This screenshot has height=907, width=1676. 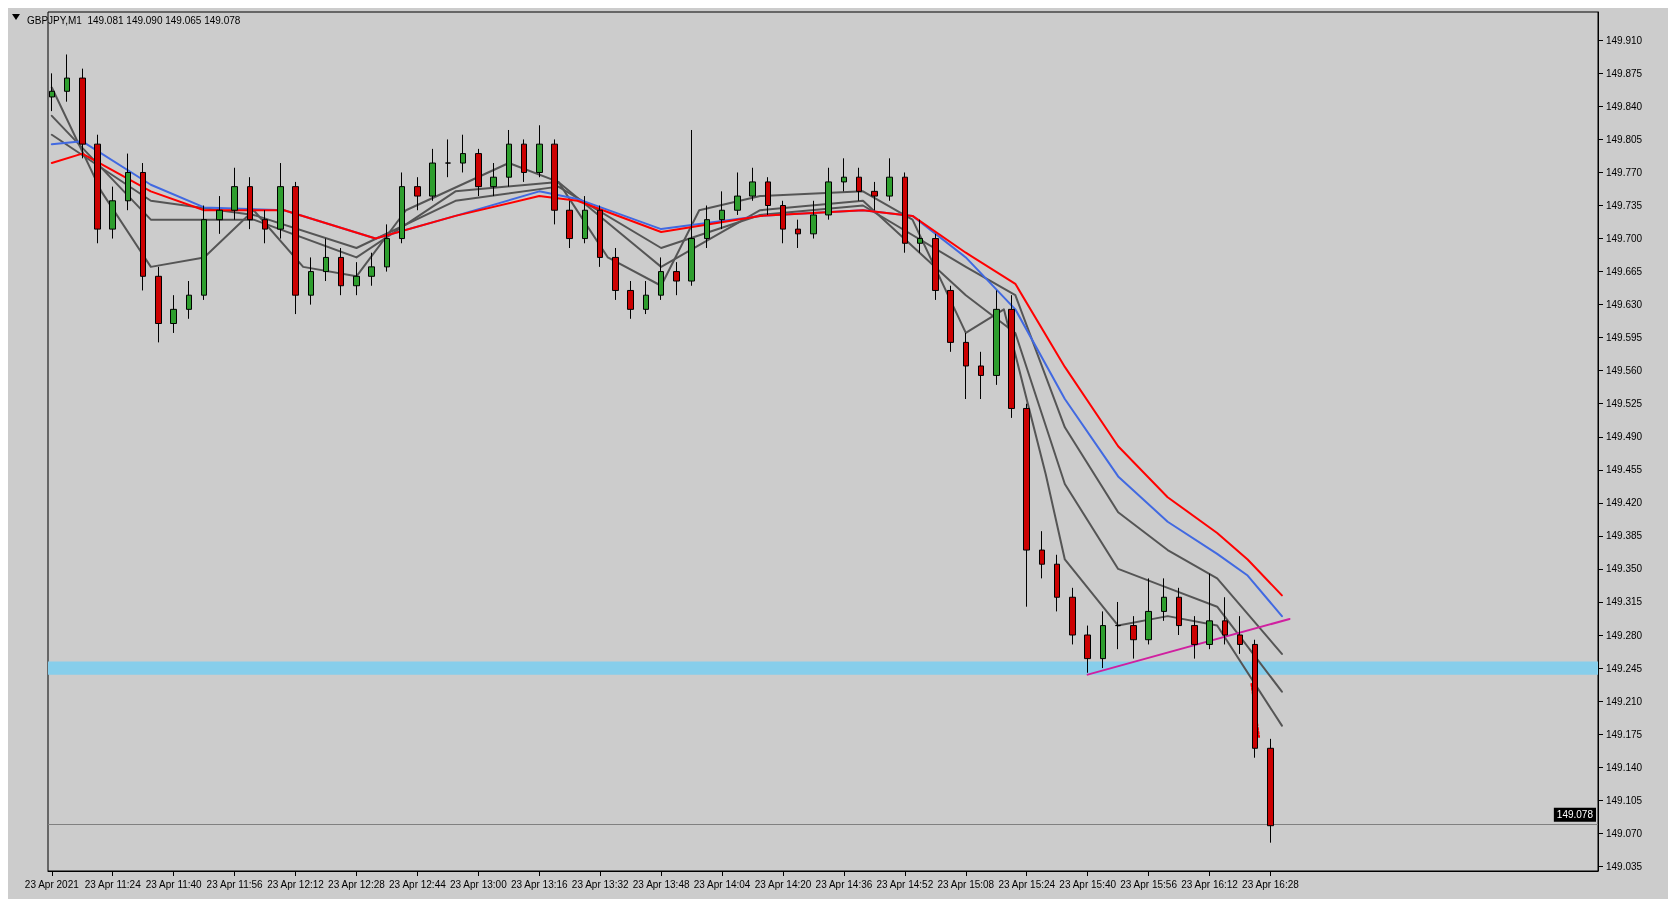 What do you see at coordinates (1149, 884) in the screenshot?
I see `x-tick-label: 23 Apr 15:56` at bounding box center [1149, 884].